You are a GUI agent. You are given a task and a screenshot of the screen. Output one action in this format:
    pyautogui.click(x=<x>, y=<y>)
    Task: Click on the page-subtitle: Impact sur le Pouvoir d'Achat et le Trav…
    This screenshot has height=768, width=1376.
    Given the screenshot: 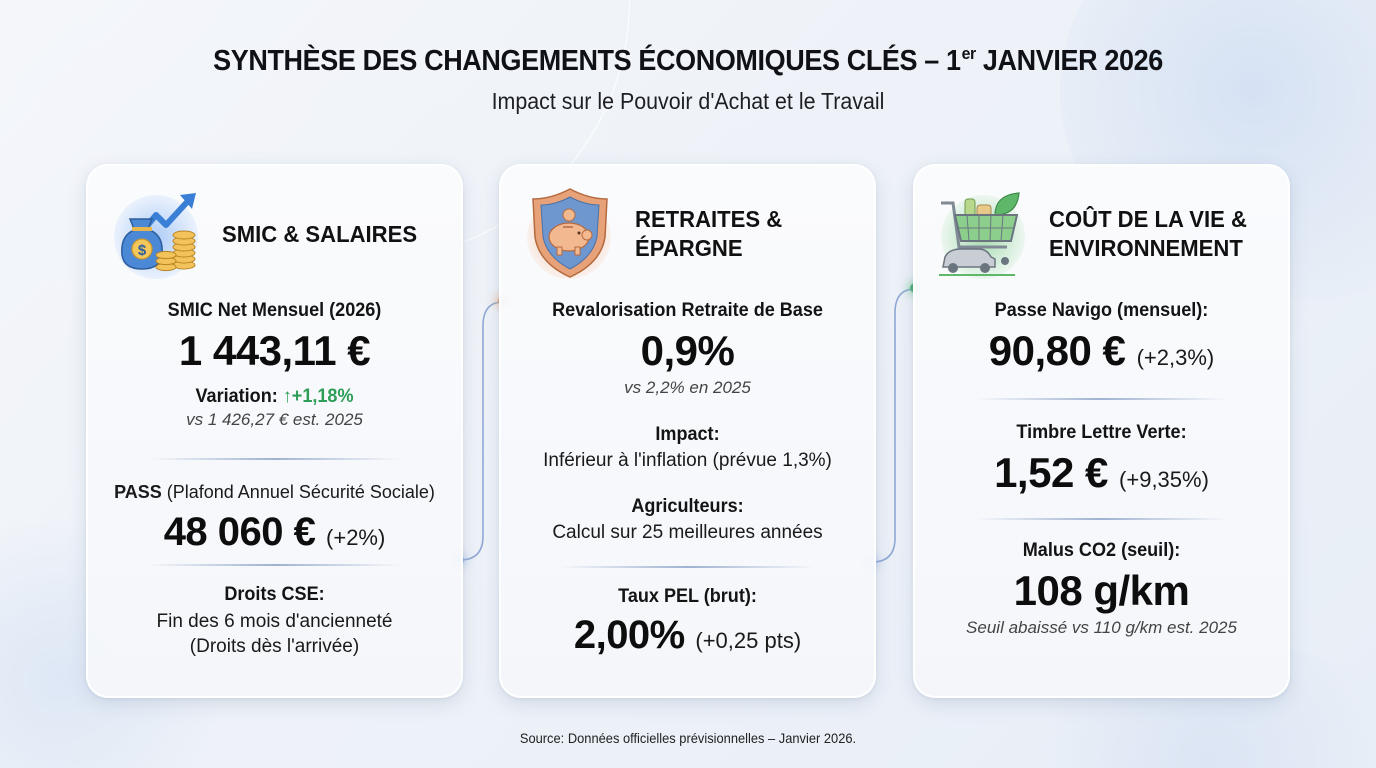 What is the action you would take?
    pyautogui.click(x=688, y=101)
    